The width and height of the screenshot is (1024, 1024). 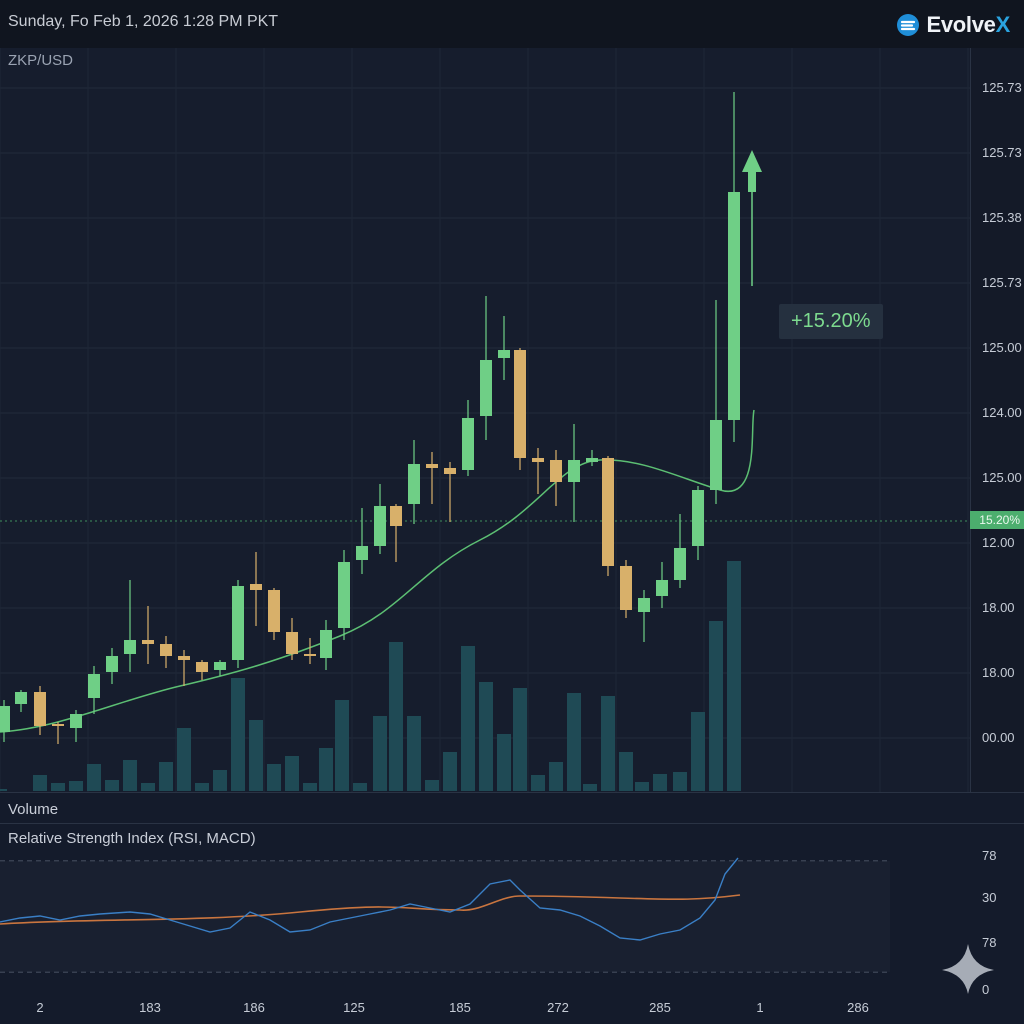 I want to click on time-tick-label: 272, so click(x=558, y=1007).